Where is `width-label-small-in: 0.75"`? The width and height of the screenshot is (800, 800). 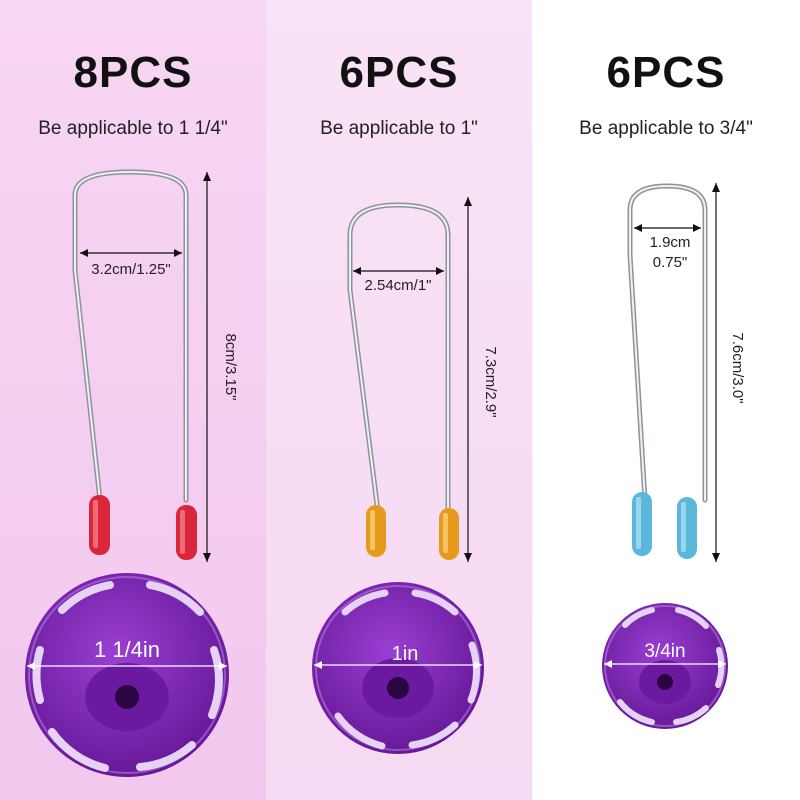 width-label-small-in: 0.75" is located at coordinates (670, 262).